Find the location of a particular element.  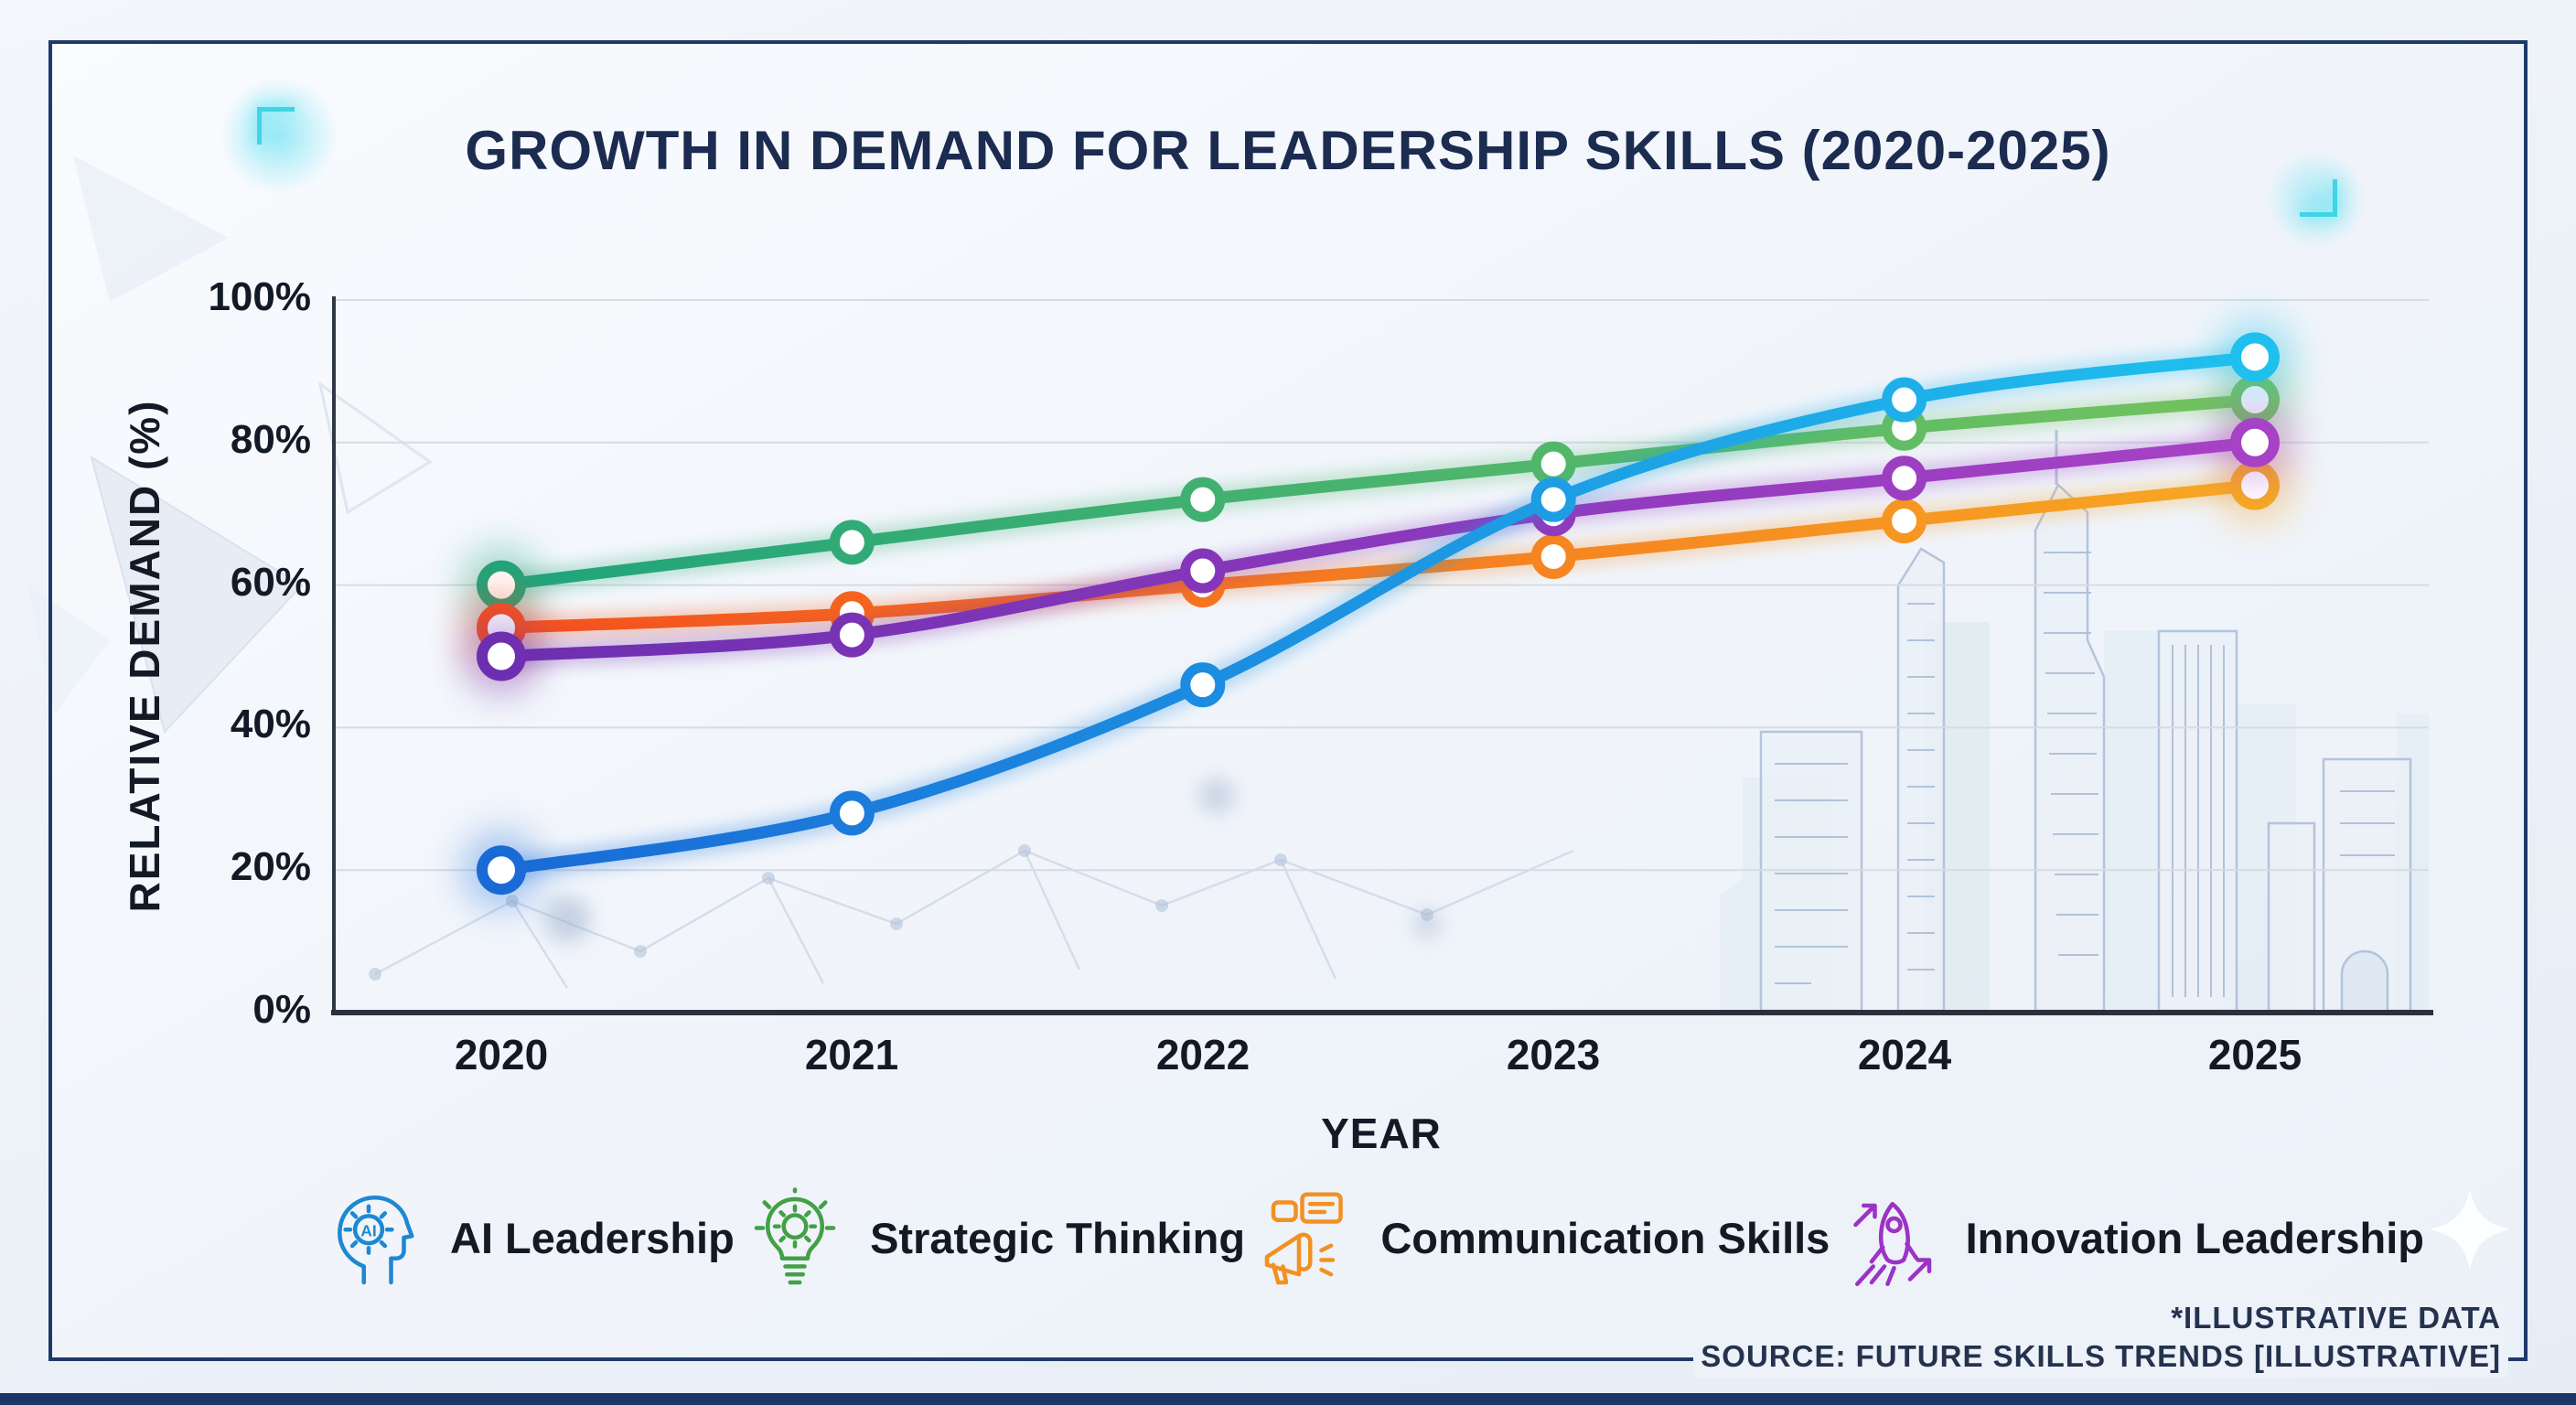

megaphone-icon is located at coordinates (1304, 1238).